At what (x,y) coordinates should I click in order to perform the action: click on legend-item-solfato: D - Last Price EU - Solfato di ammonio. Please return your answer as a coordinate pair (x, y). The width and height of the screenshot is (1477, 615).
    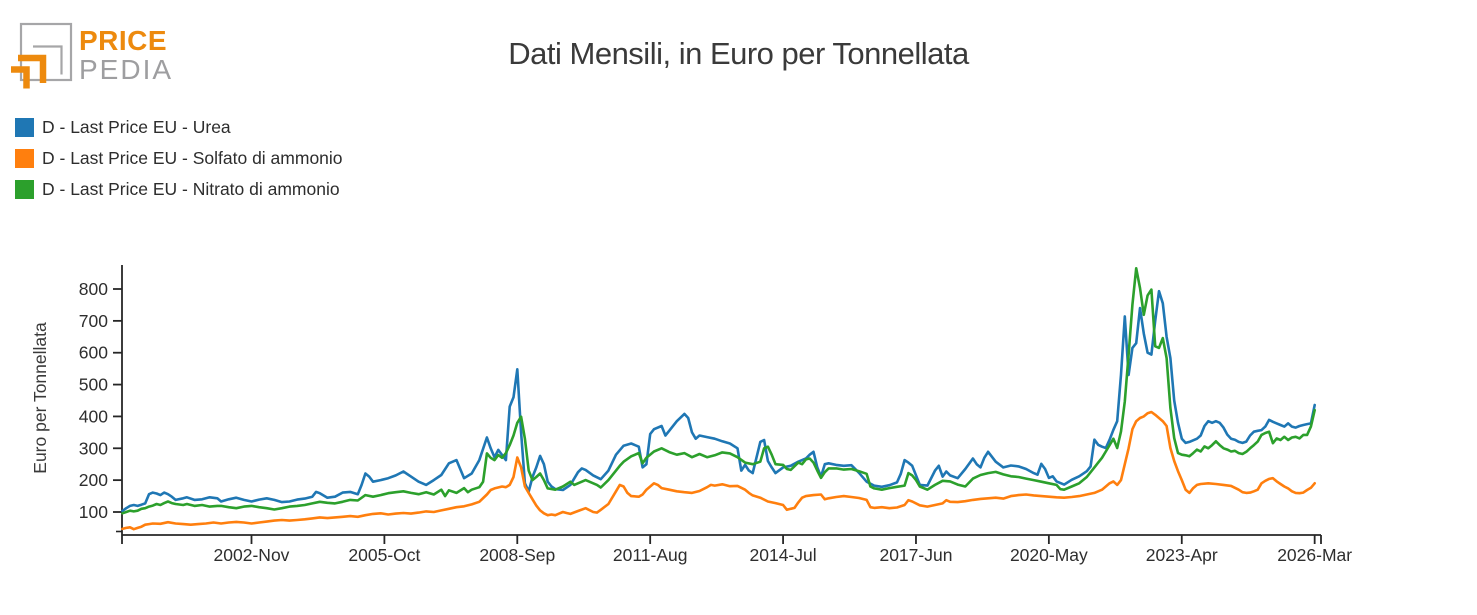
    Looking at the image, I should click on (179, 158).